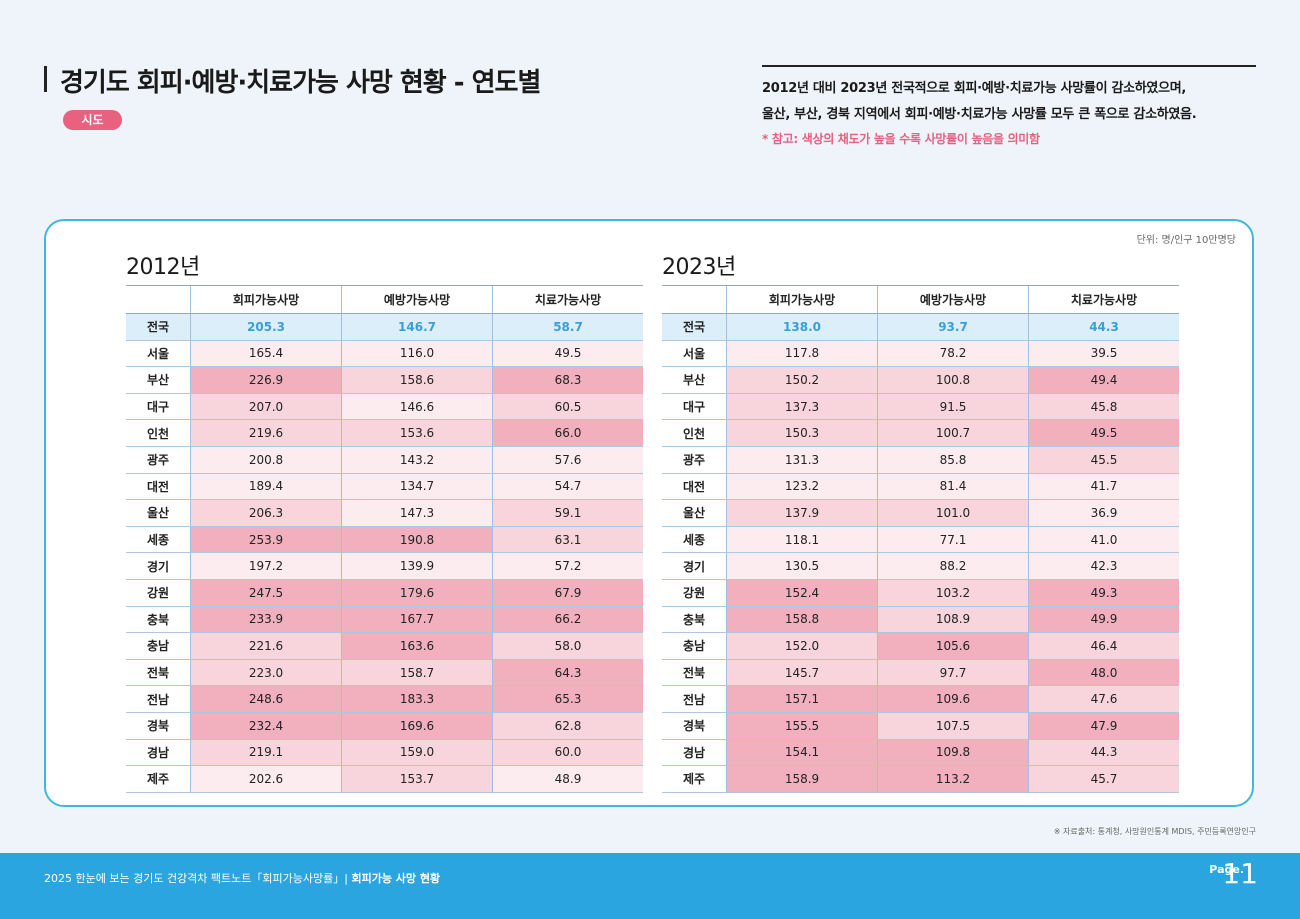 The height and width of the screenshot is (919, 1300). I want to click on page-number: 11, so click(1240, 873).